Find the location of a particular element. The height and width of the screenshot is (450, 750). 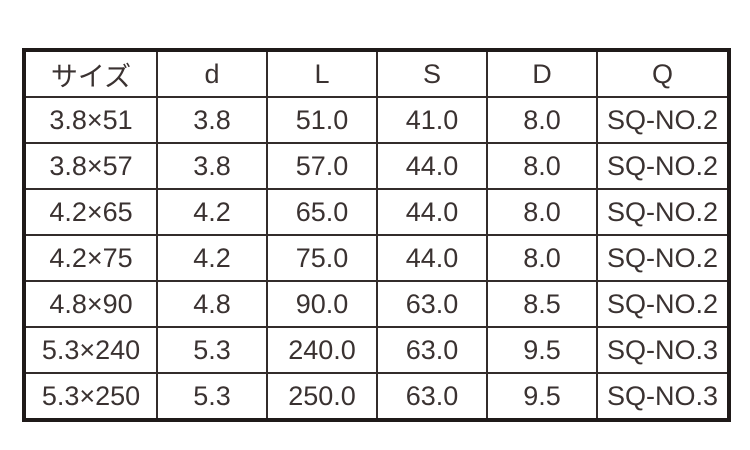

cell-size: 4.2×75 is located at coordinates (90, 258).